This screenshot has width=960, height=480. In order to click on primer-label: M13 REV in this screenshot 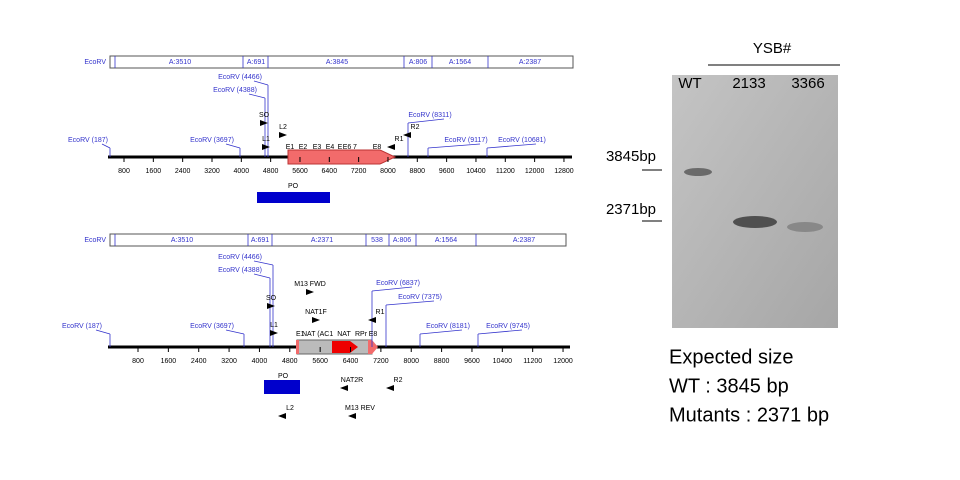, I will do `click(360, 408)`.